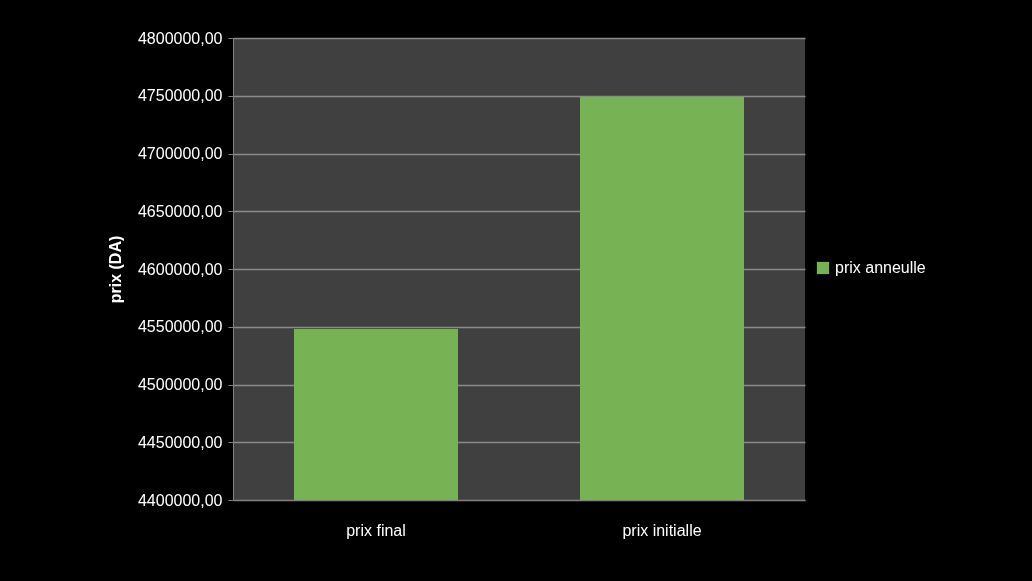  What do you see at coordinates (180, 269) in the screenshot?
I see `y-tick-label: 4600000,00` at bounding box center [180, 269].